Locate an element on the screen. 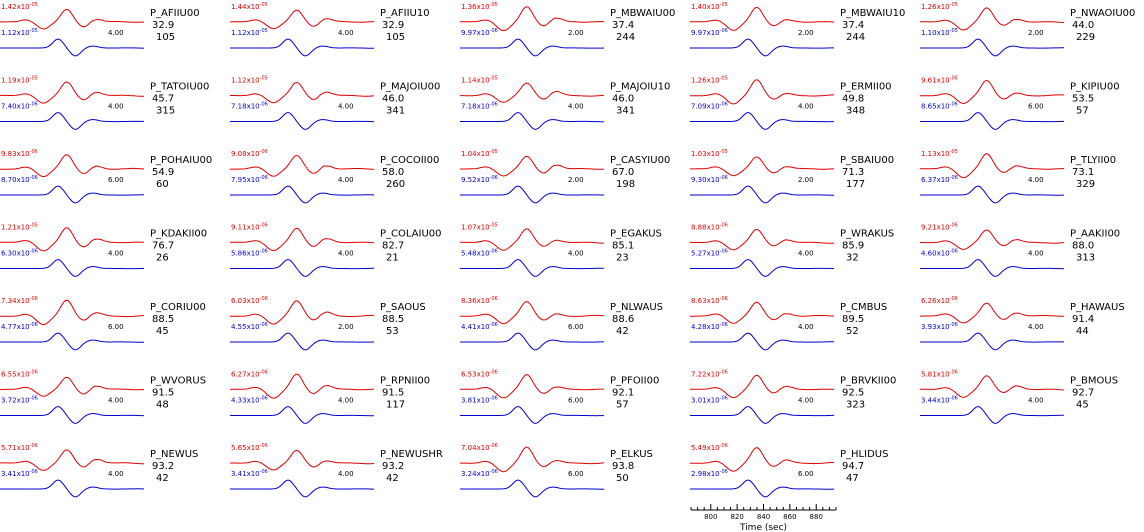 The image size is (1144, 532). distance-label: 73.1 is located at coordinates (1083, 172).